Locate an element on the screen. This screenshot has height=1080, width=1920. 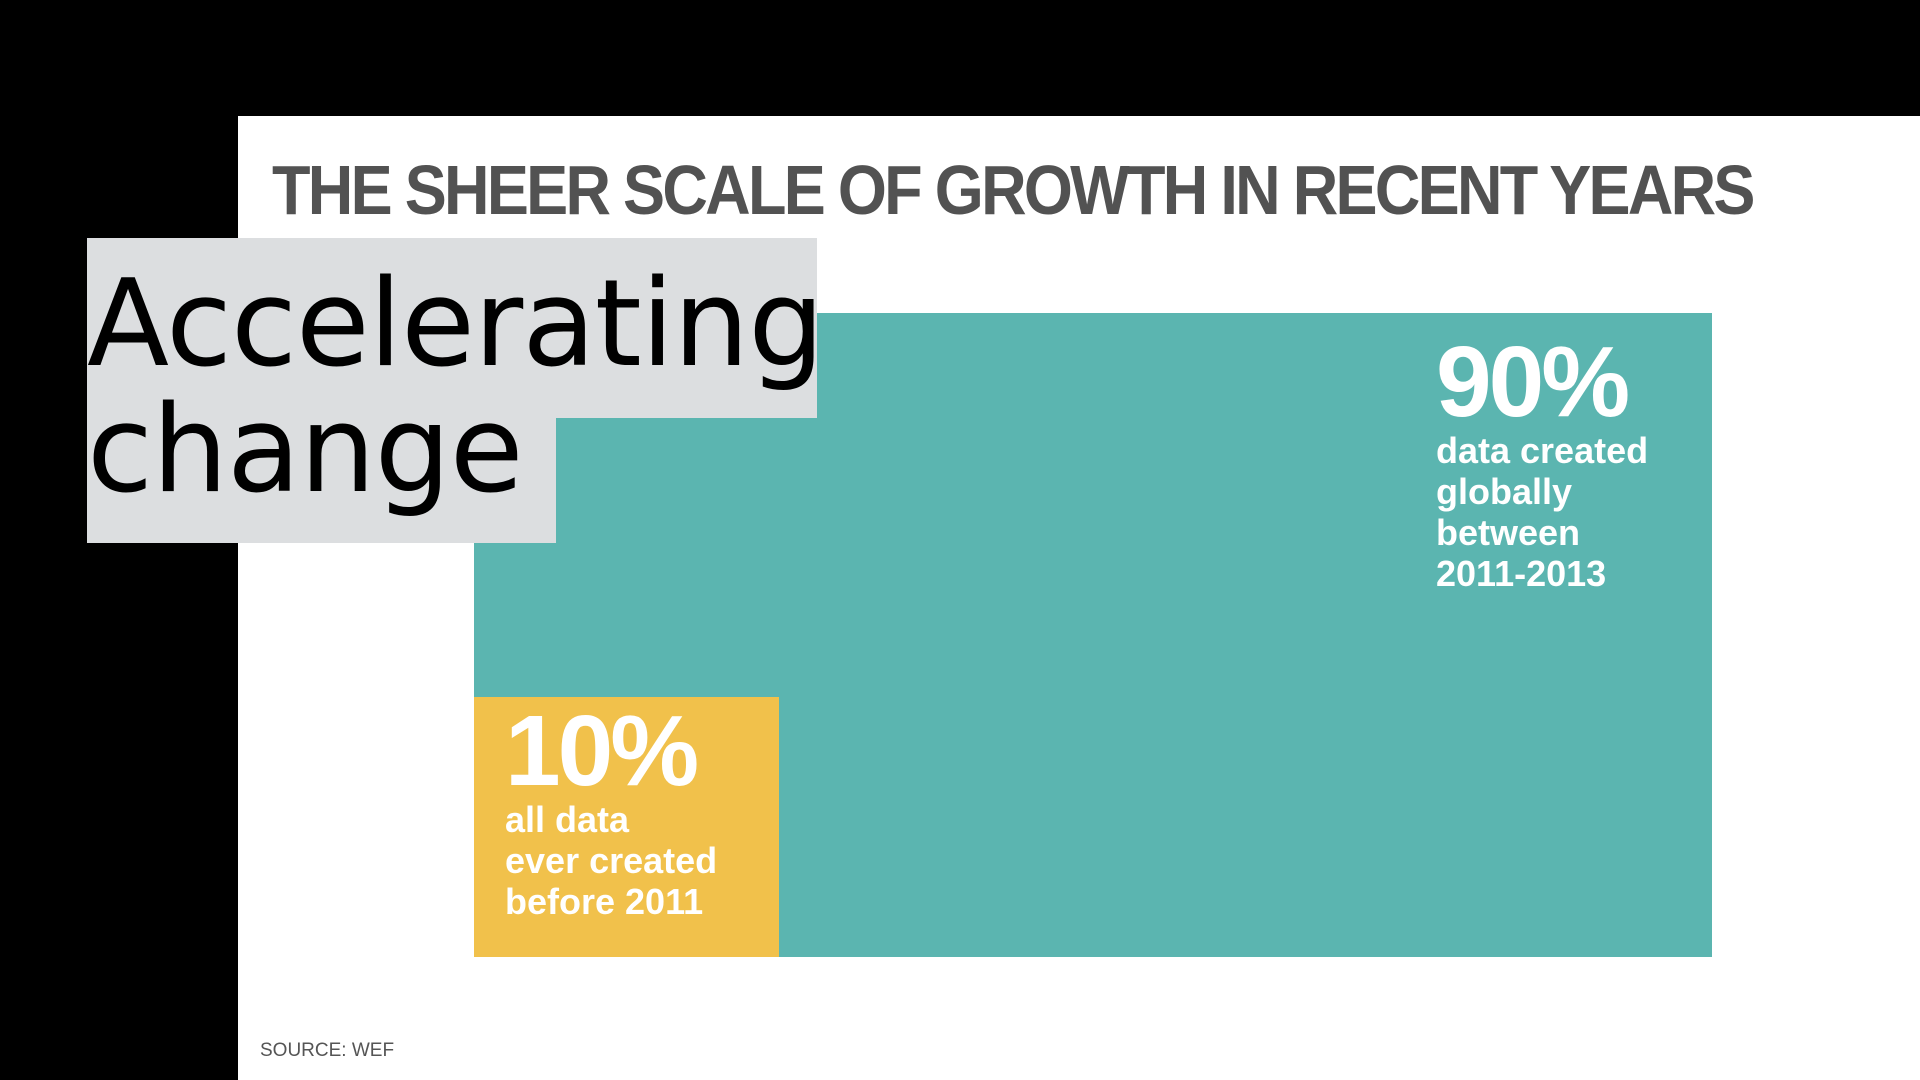
segment-10-value: 10% is located at coordinates (602, 751).